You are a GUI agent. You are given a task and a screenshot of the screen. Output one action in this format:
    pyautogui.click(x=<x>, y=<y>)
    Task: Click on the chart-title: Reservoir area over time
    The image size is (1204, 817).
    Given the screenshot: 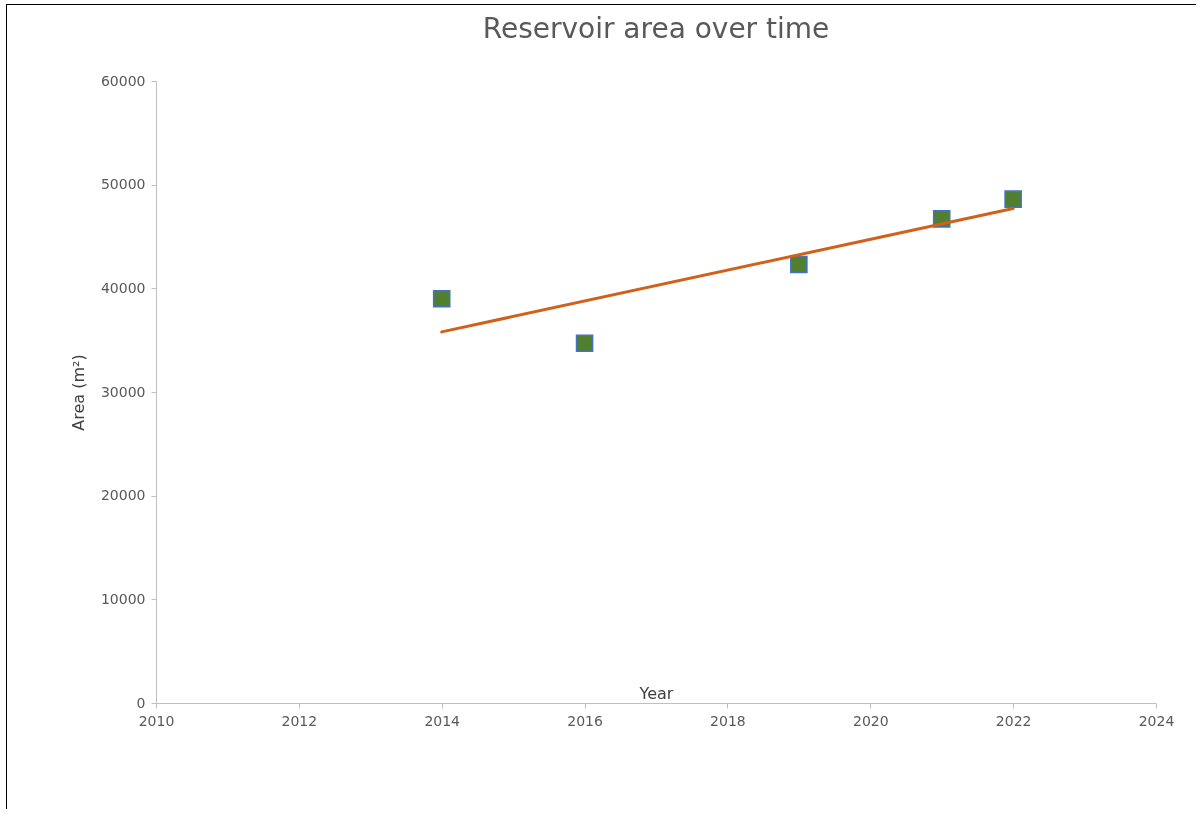 What is the action you would take?
    pyautogui.click(x=656, y=28)
    